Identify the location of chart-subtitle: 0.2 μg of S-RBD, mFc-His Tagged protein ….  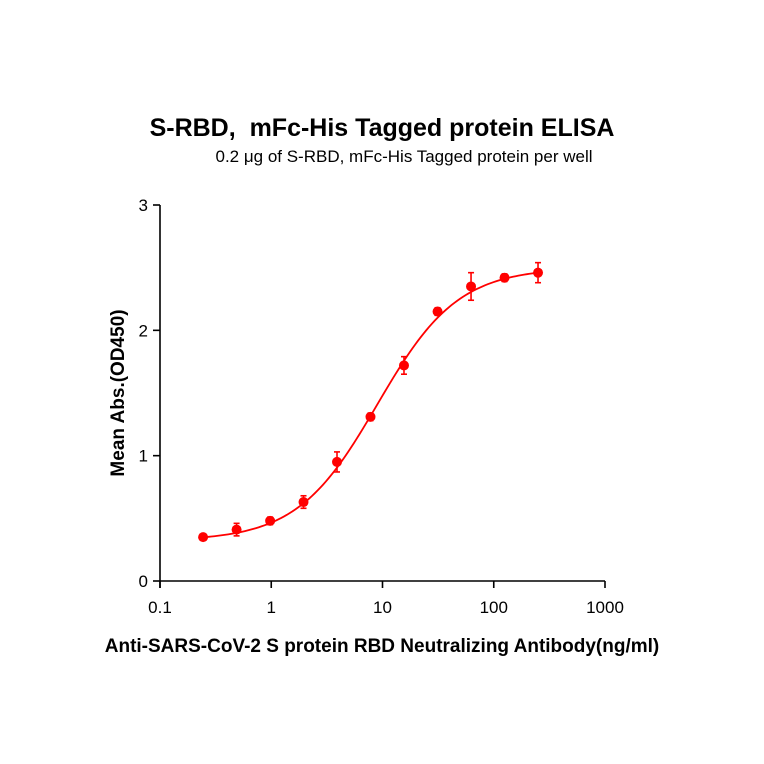
(403, 156).